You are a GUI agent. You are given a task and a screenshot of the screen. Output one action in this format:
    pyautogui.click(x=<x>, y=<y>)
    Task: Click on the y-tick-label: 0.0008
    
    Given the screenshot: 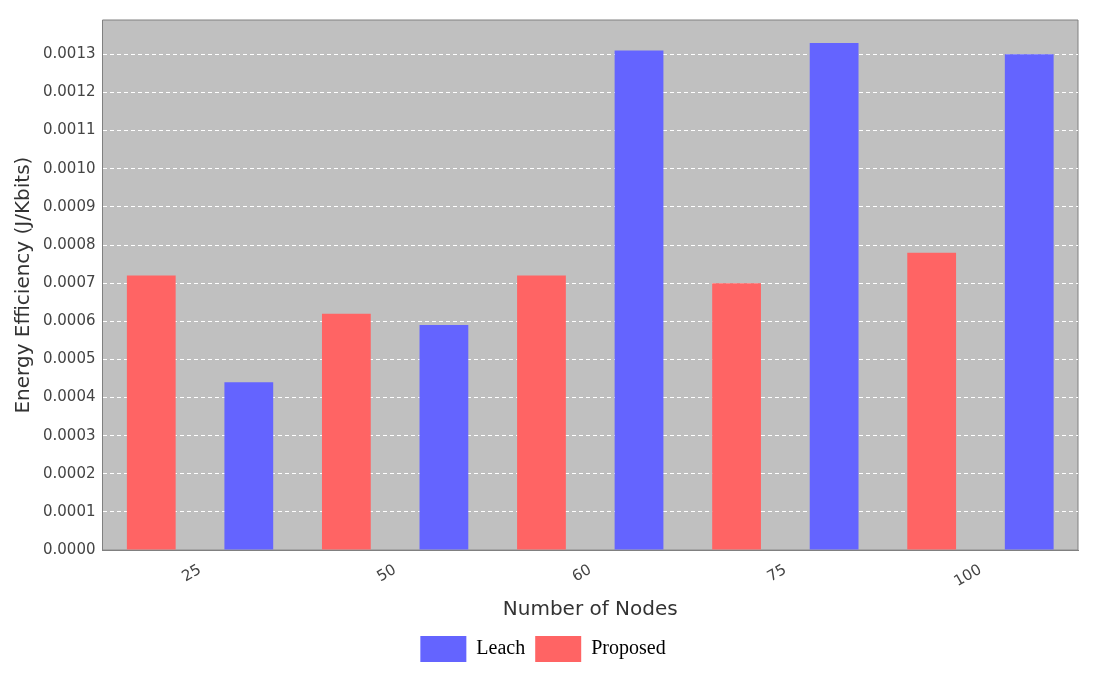 What is the action you would take?
    pyautogui.click(x=69, y=243)
    